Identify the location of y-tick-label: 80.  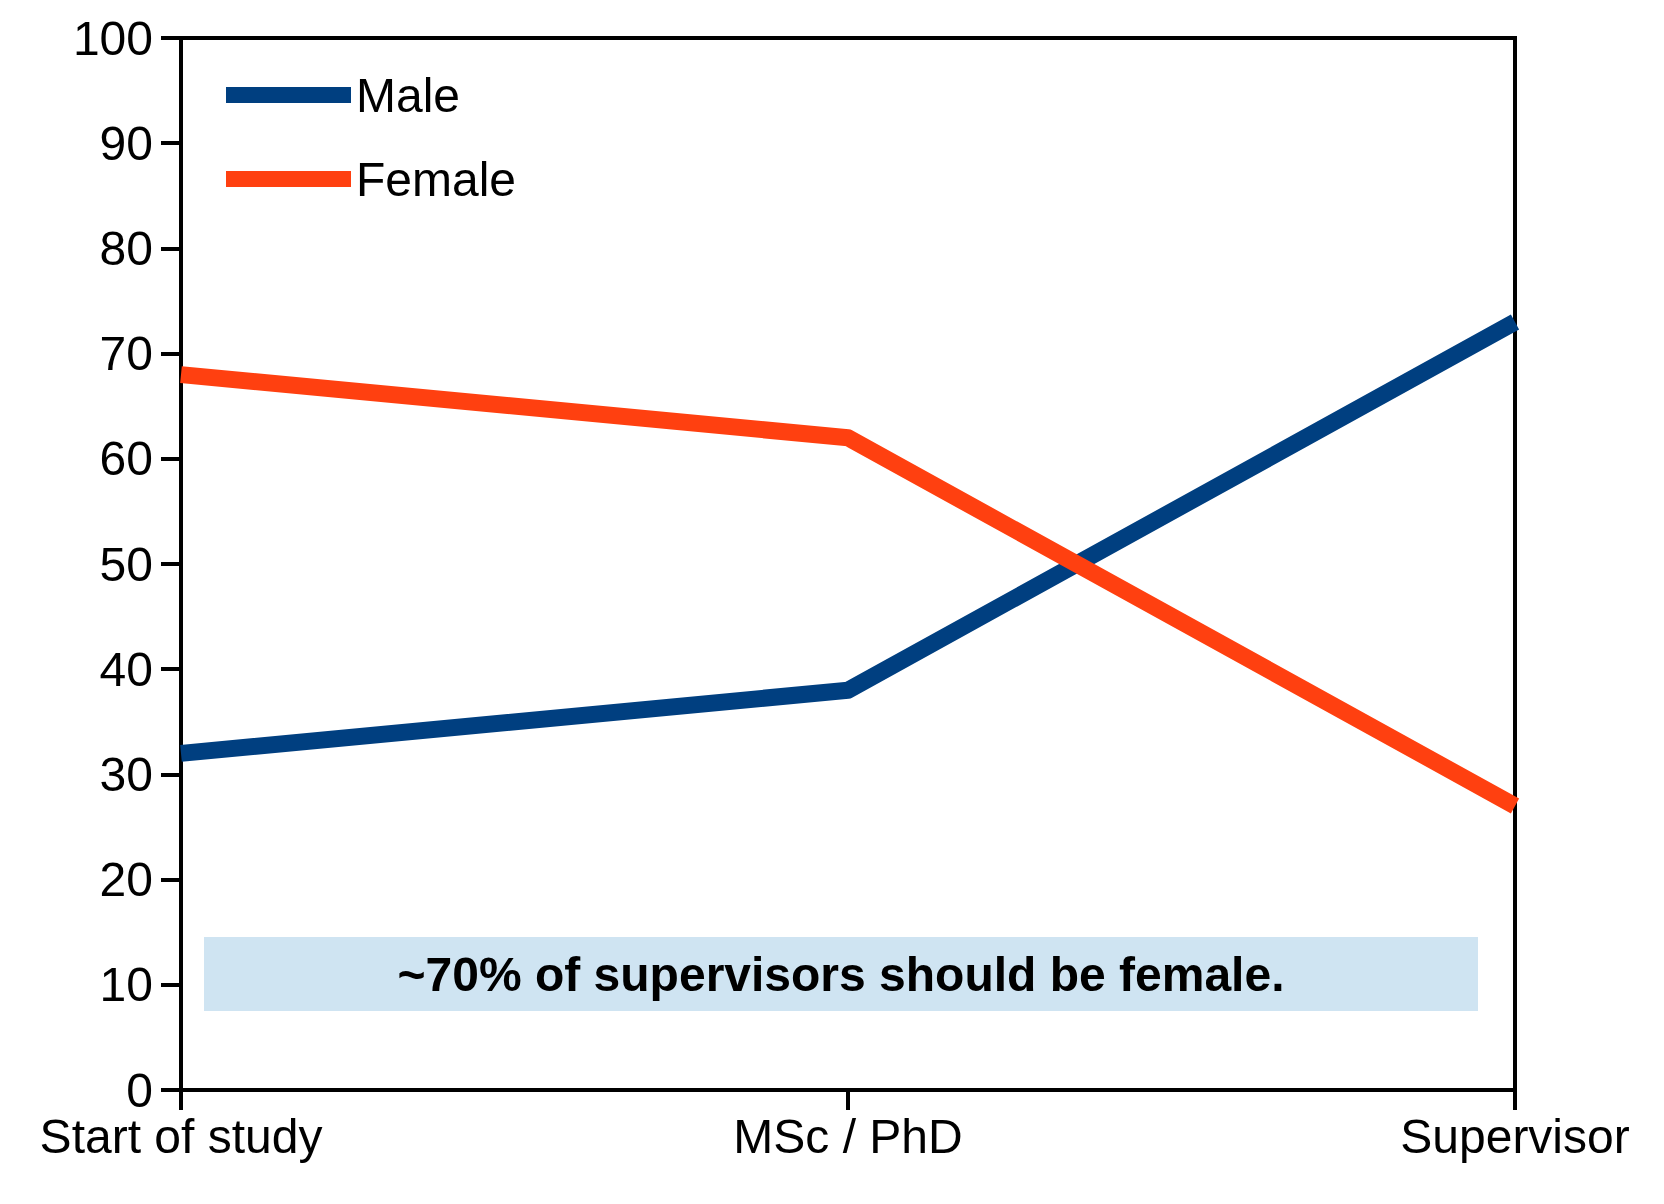
(126, 248).